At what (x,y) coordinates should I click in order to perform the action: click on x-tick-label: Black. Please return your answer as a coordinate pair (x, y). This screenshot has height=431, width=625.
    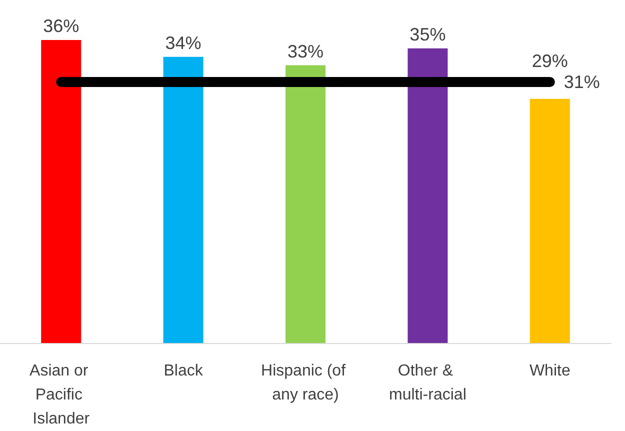
    Looking at the image, I should click on (184, 371).